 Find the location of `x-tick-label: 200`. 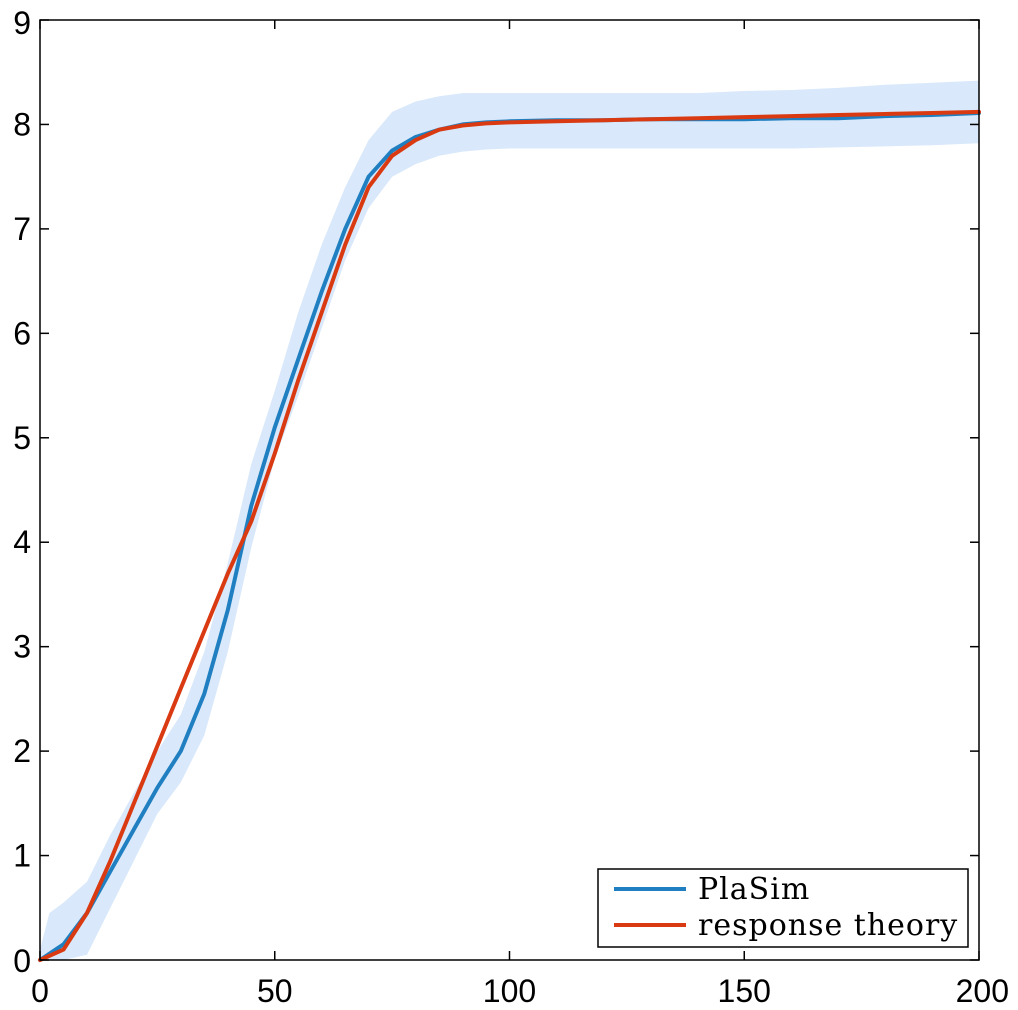

x-tick-label: 200 is located at coordinates (982, 991).